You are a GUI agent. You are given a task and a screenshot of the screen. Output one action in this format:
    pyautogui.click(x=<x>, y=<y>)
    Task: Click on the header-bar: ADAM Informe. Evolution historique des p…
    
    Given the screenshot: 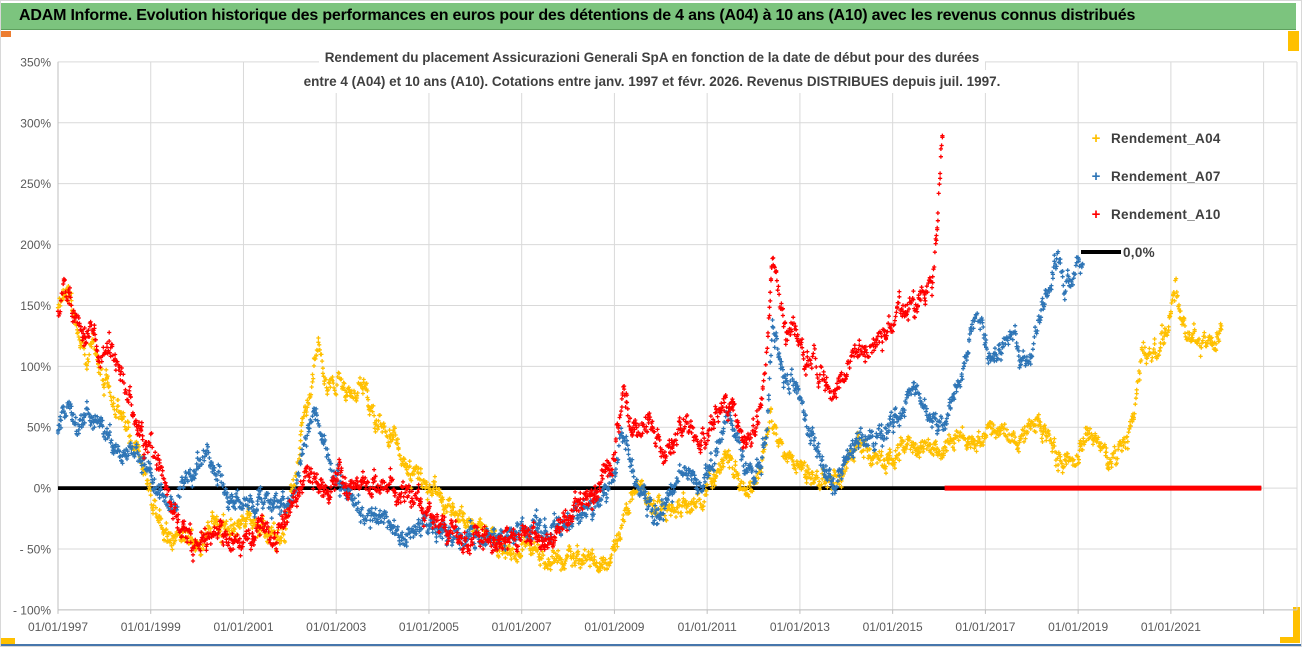 What is the action you would take?
    pyautogui.click(x=648, y=16)
    